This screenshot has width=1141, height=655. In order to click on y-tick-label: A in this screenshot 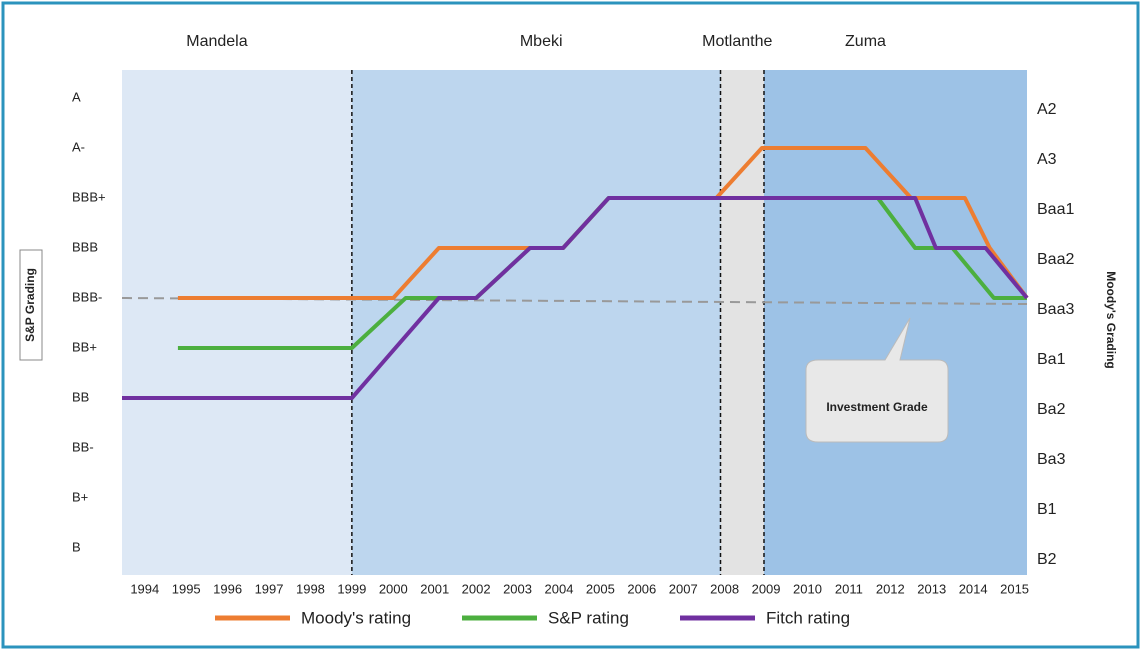, I will do `click(76, 96)`.